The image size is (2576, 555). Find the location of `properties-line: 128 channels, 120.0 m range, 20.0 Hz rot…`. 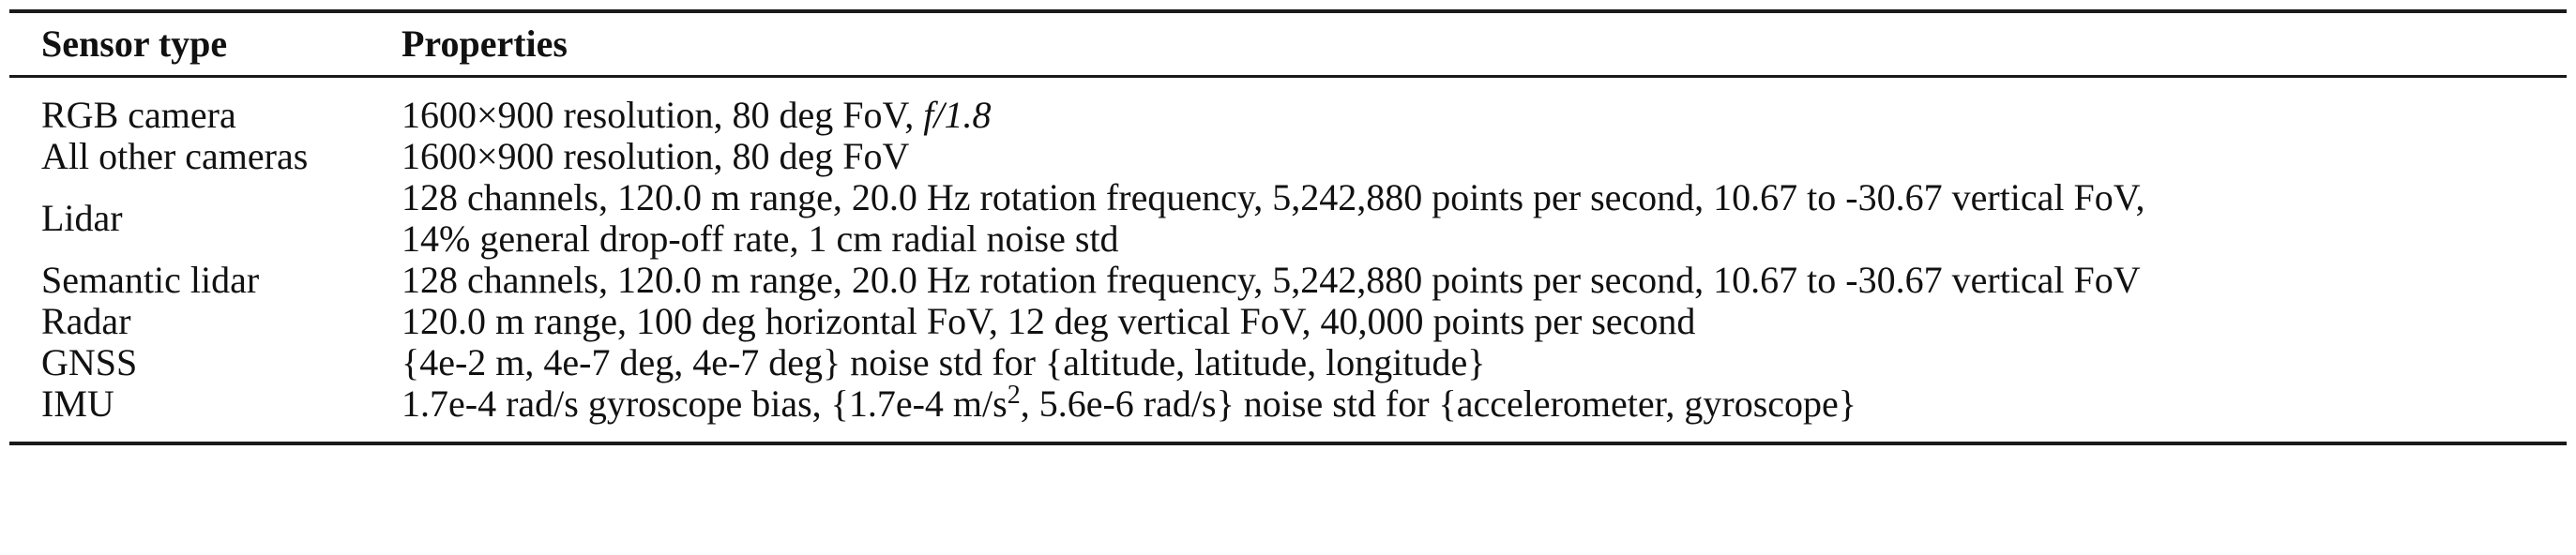

properties-line: 128 channels, 120.0 m range, 20.0 Hz rot… is located at coordinates (1273, 197).